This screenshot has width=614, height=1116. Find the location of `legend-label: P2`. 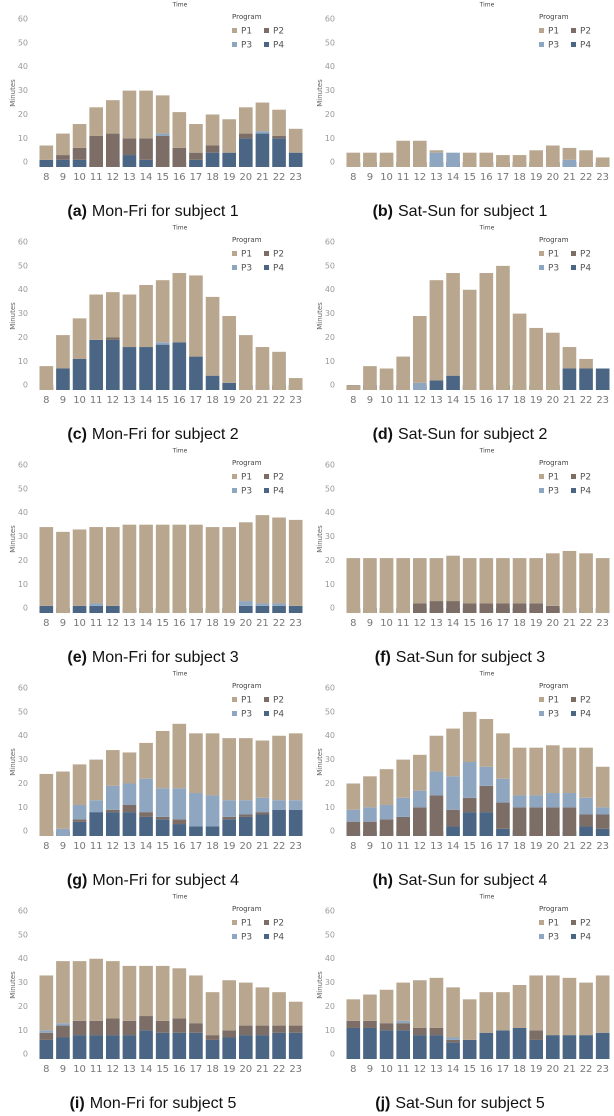

legend-label: P2 is located at coordinates (278, 924).